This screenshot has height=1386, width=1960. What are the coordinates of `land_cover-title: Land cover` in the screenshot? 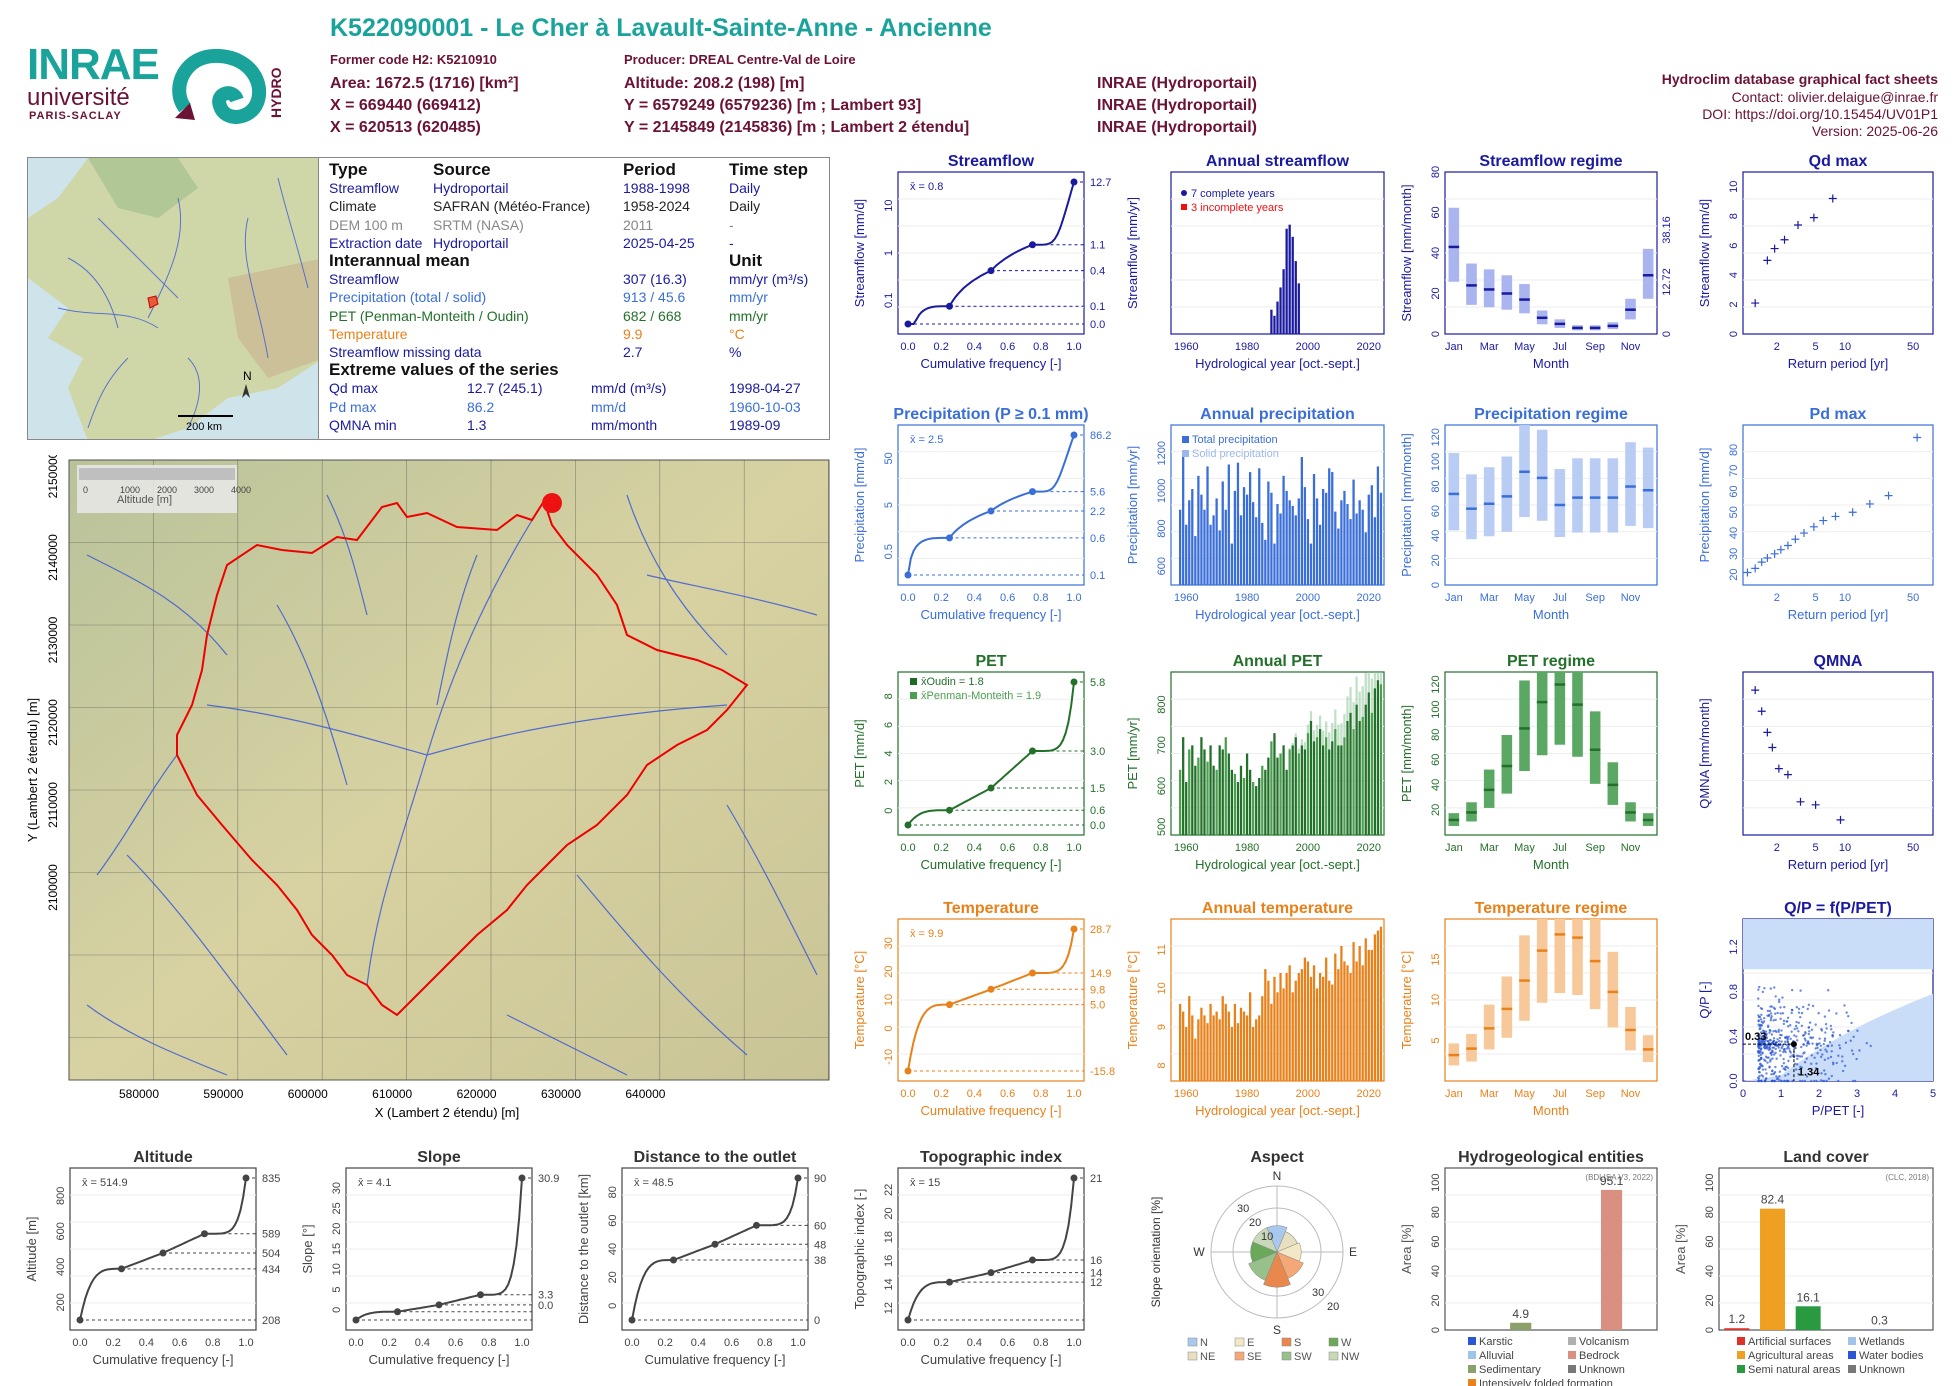 It's located at (1825, 1157).